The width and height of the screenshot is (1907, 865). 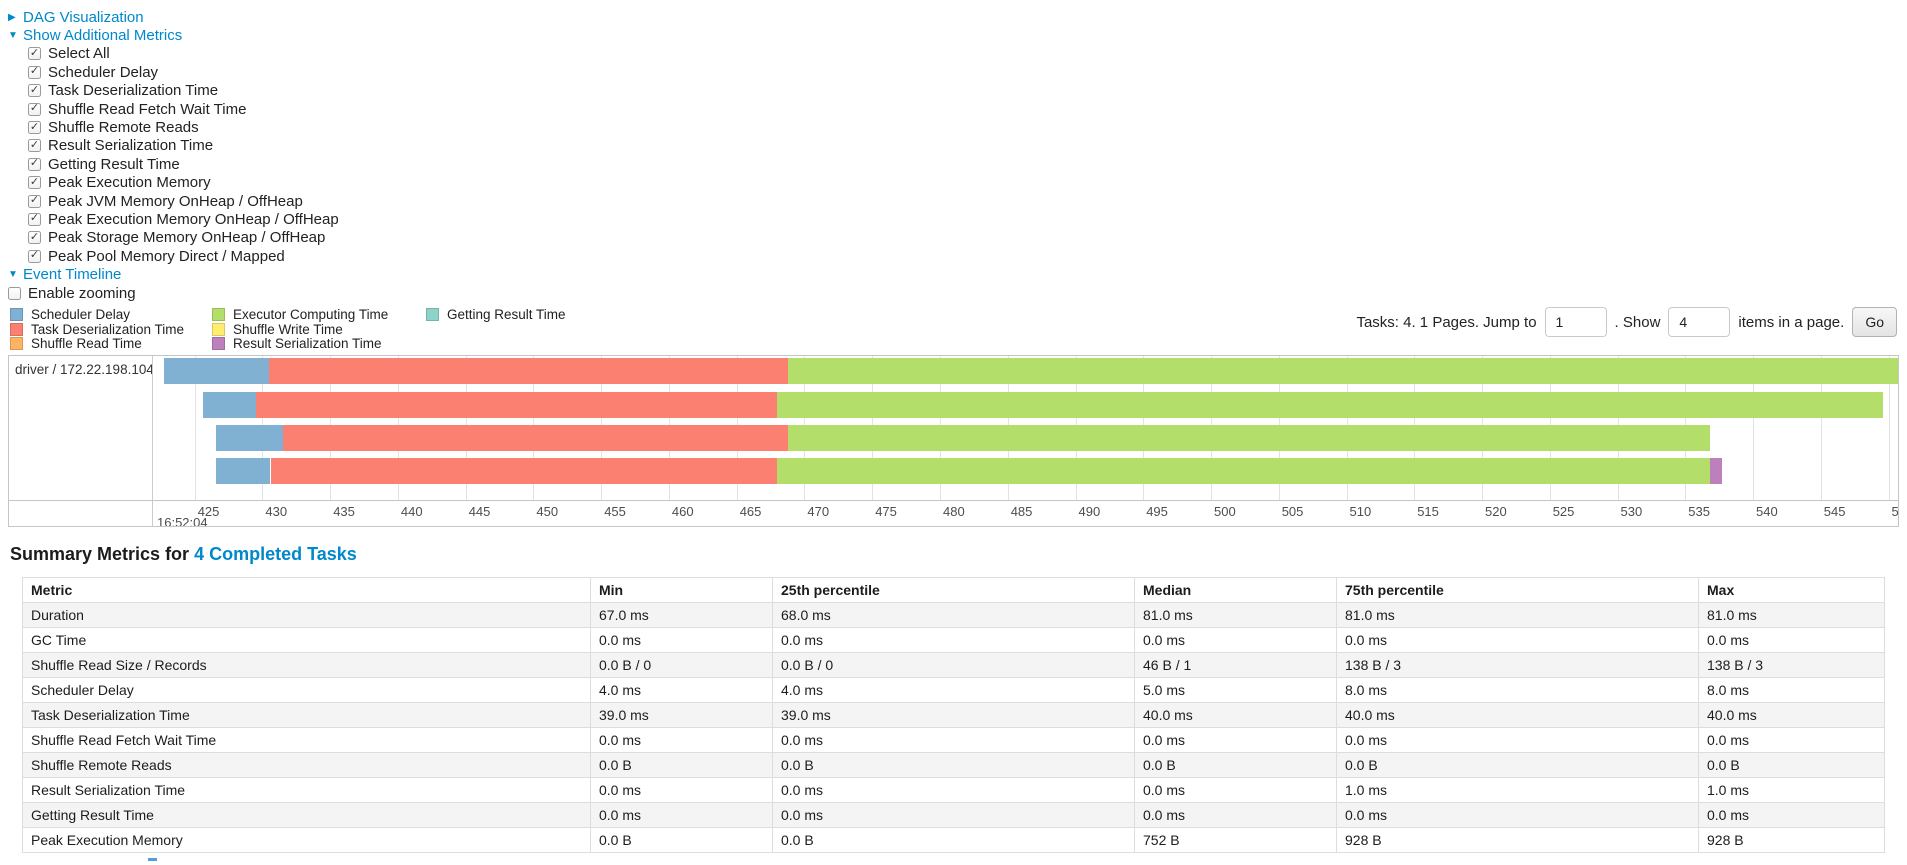 What do you see at coordinates (147, 109) in the screenshot?
I see `metric-checkbox-label: Shuffle Read Fetch Wait Time` at bounding box center [147, 109].